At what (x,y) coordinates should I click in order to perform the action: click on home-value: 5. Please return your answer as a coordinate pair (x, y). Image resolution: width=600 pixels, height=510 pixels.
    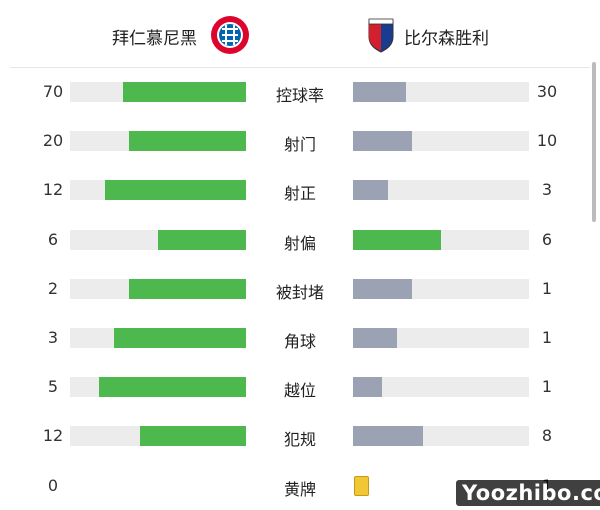
    Looking at the image, I should click on (53, 387).